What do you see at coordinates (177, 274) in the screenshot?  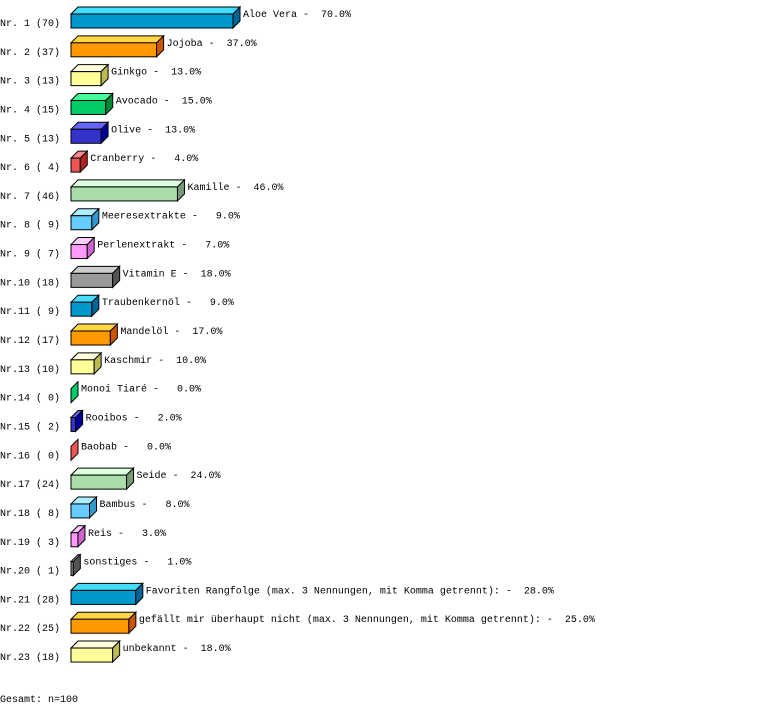 I see `value-label: Vitamin E - 18.0%` at bounding box center [177, 274].